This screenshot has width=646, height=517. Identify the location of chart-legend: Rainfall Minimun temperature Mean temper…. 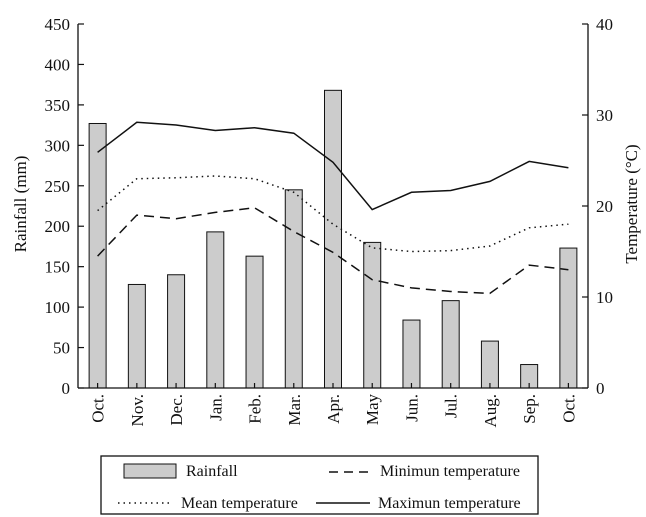
(319, 485).